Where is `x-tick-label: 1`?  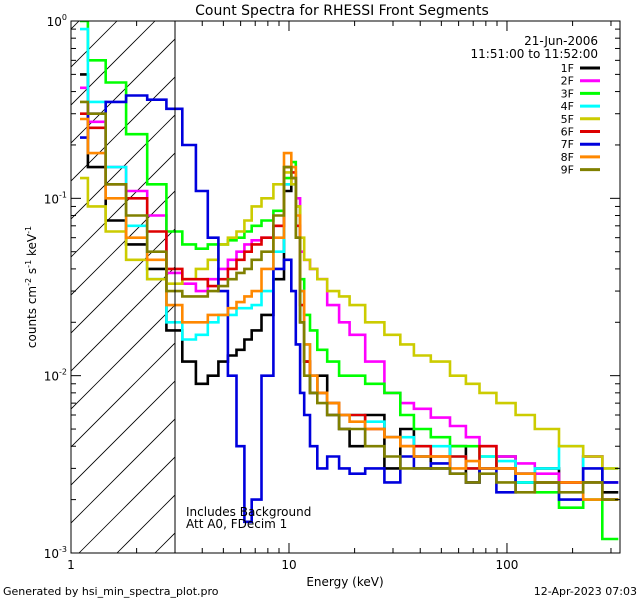
x-tick-label: 1 is located at coordinates (71, 565).